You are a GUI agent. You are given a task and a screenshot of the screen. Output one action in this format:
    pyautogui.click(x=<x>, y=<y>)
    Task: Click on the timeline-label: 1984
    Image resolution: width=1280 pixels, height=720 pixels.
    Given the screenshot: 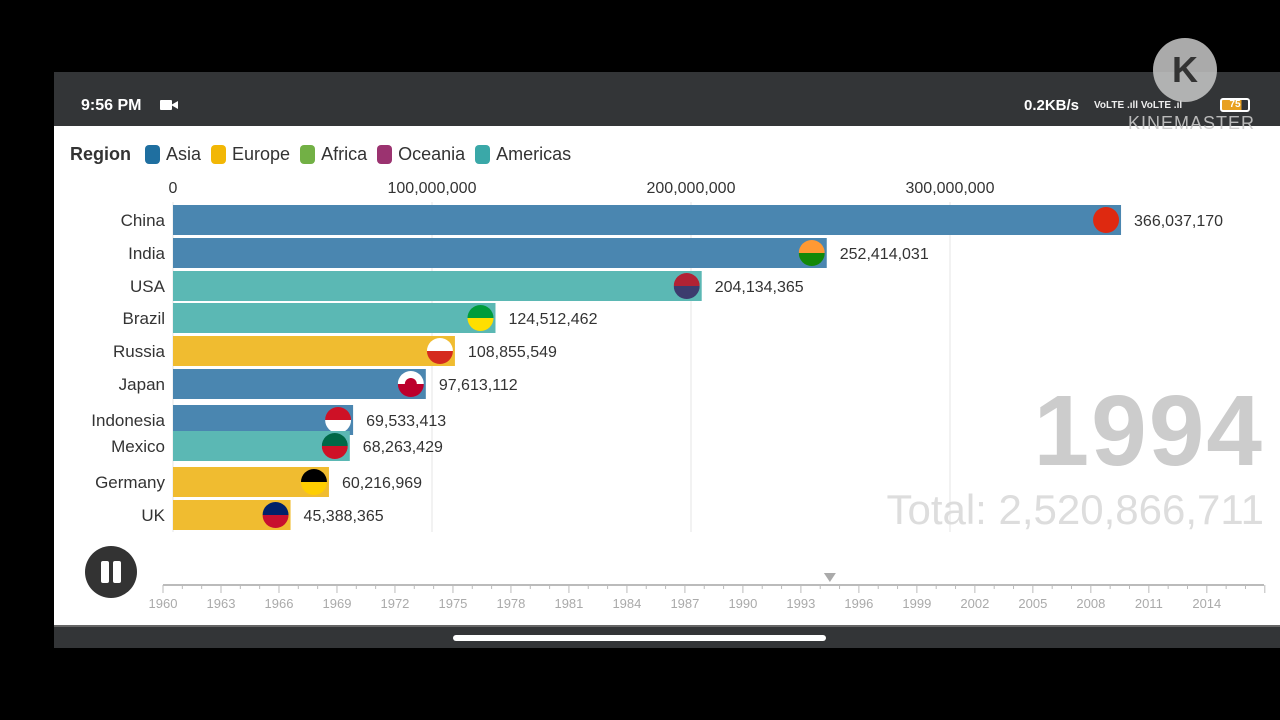 What is the action you would take?
    pyautogui.click(x=626, y=603)
    